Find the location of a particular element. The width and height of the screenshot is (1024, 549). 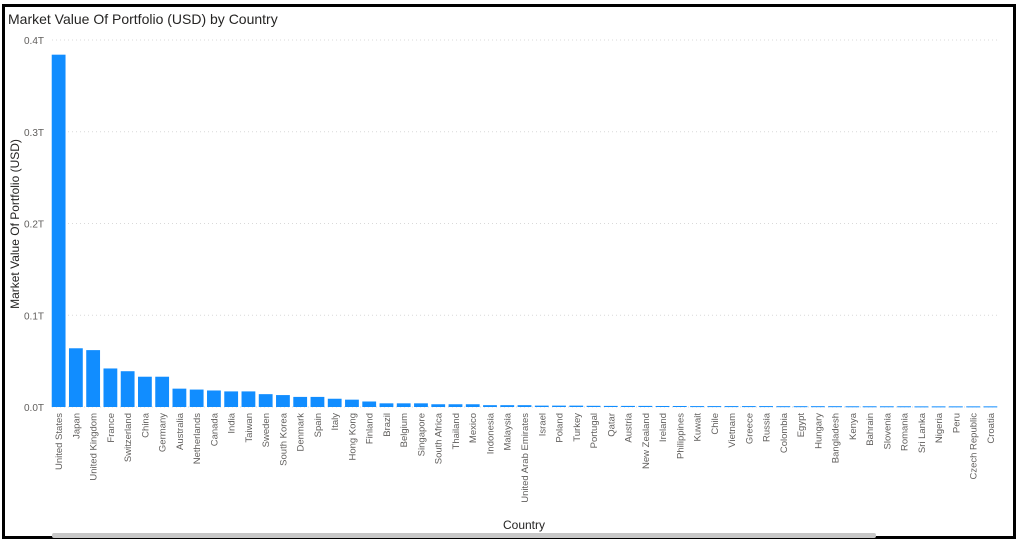

x-tick-label: Slovenia is located at coordinates (887, 430).